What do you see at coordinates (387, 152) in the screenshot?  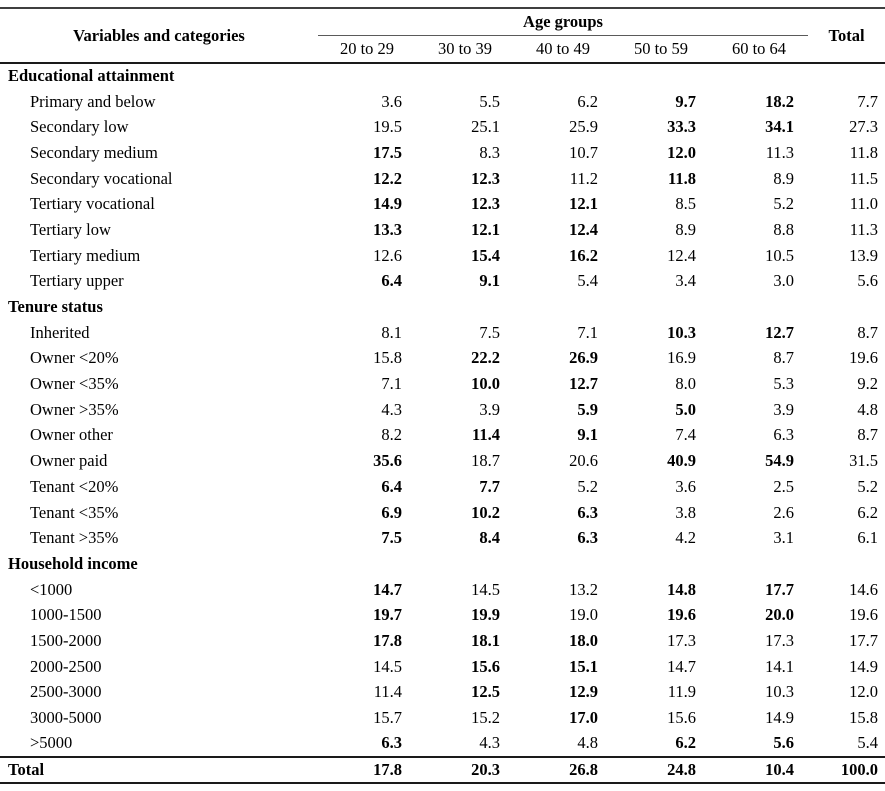 I see `value-cell: 17.5` at bounding box center [387, 152].